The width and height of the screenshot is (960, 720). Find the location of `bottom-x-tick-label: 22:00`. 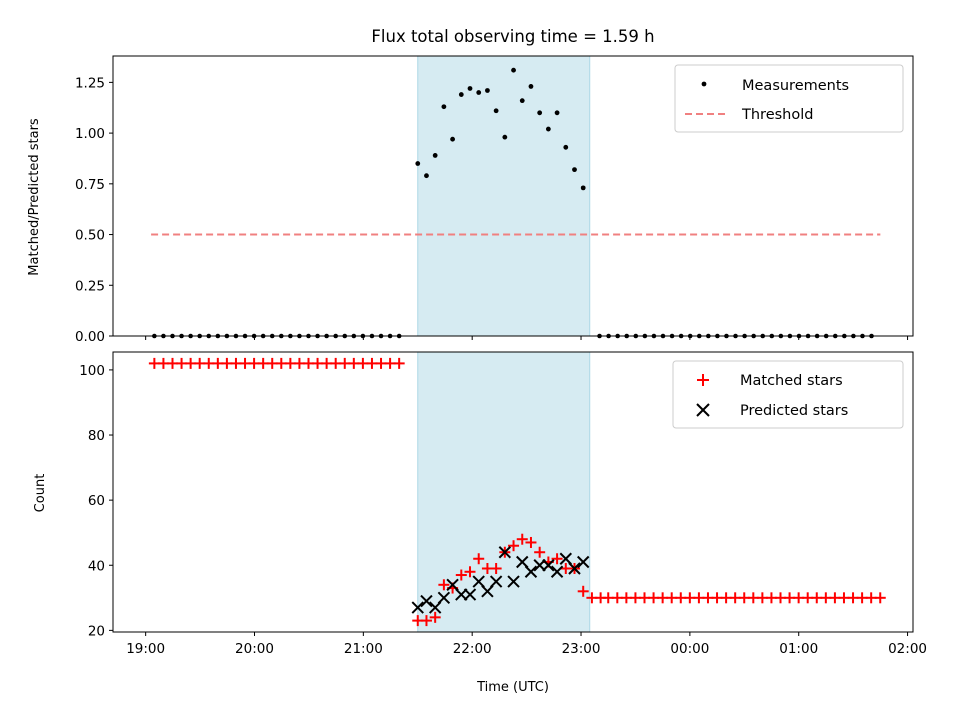

bottom-x-tick-label: 22:00 is located at coordinates (472, 649).